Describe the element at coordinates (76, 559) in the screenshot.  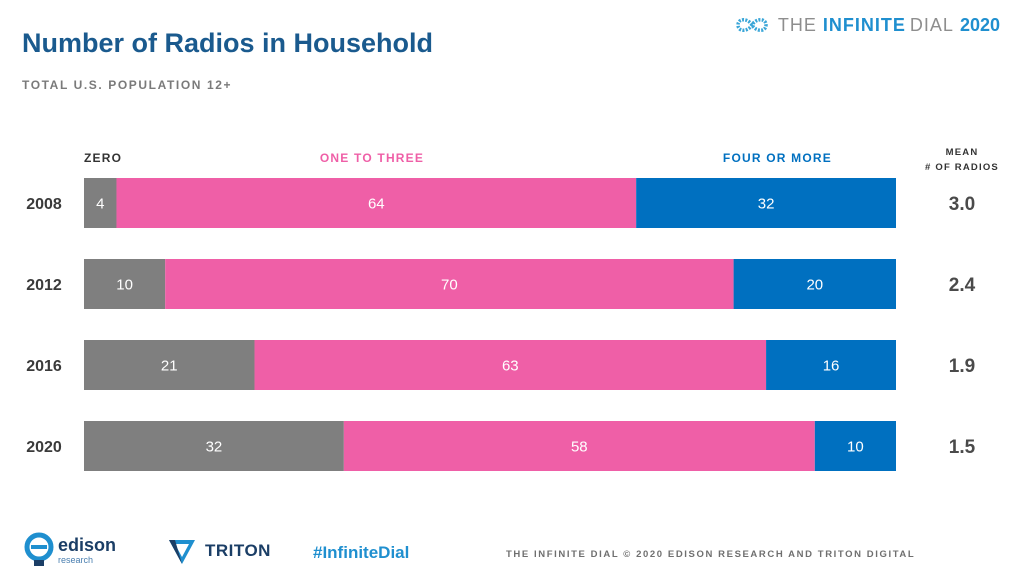
I see `edison-sub: research` at that location.